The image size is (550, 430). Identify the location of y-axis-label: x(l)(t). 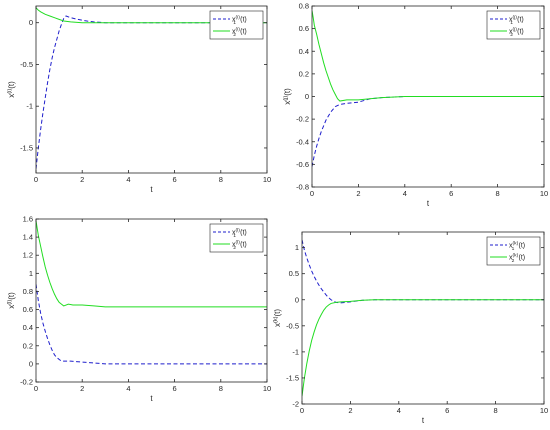
(11, 300).